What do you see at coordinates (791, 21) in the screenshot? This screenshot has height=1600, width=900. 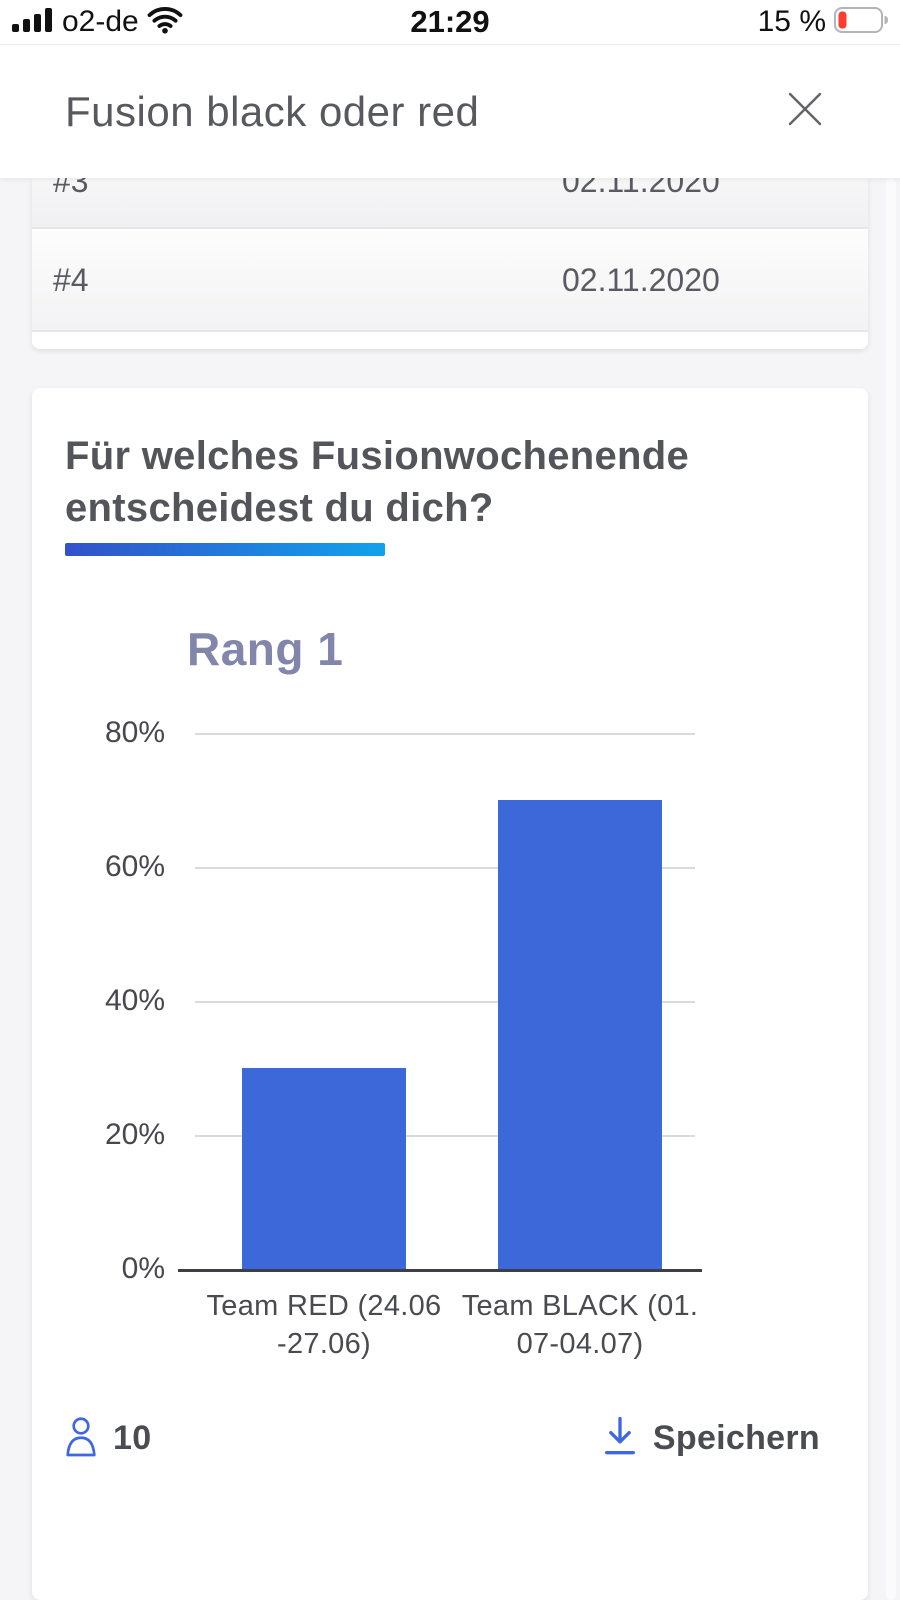 I see `battery-percent: 15 %` at bounding box center [791, 21].